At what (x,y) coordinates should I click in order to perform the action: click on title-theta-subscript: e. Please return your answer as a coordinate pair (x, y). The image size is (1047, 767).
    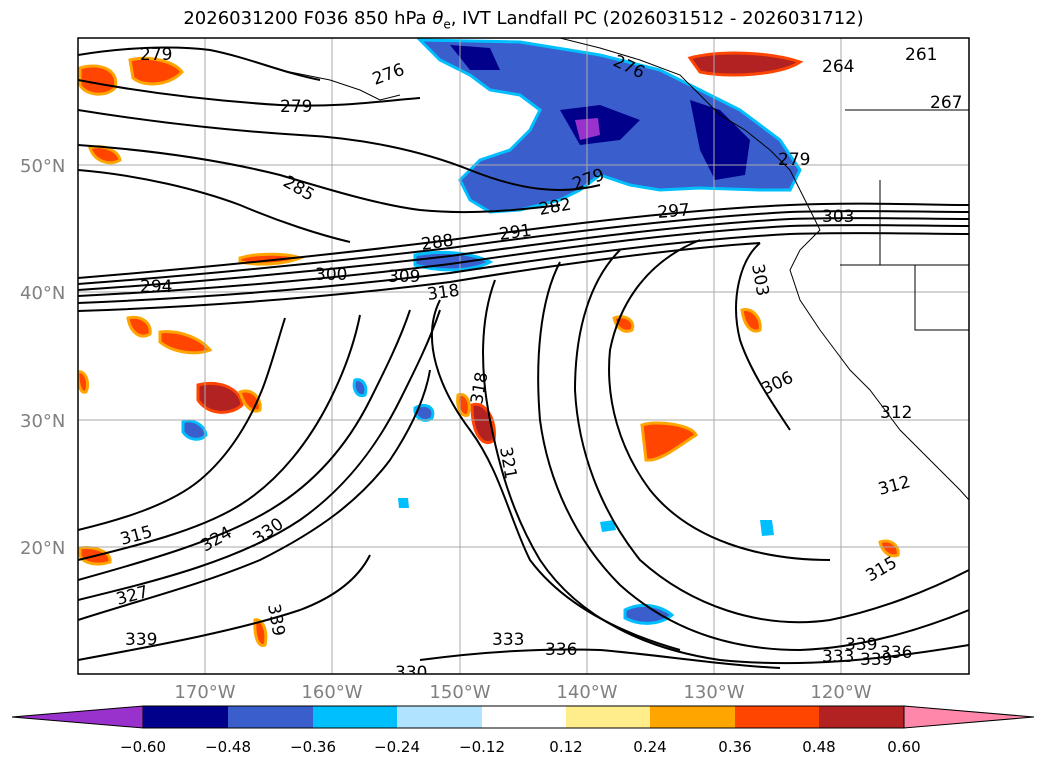
    Looking at the image, I should click on (447, 24).